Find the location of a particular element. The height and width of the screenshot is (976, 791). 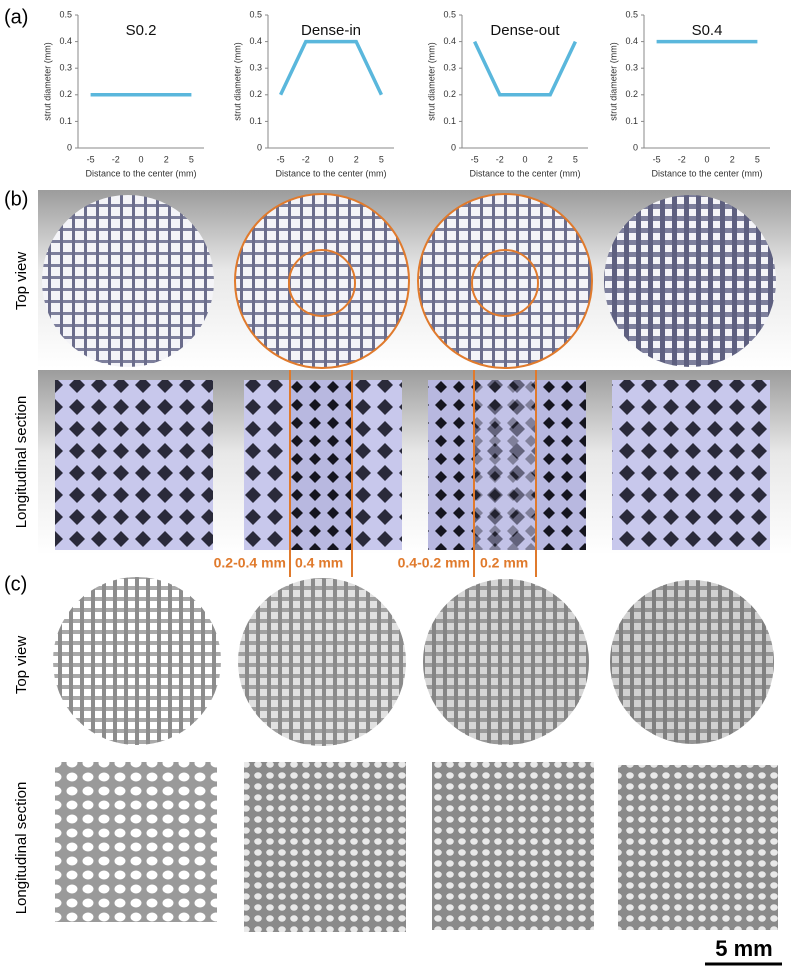

scale-bar-label: 5 mm is located at coordinates (743, 948).